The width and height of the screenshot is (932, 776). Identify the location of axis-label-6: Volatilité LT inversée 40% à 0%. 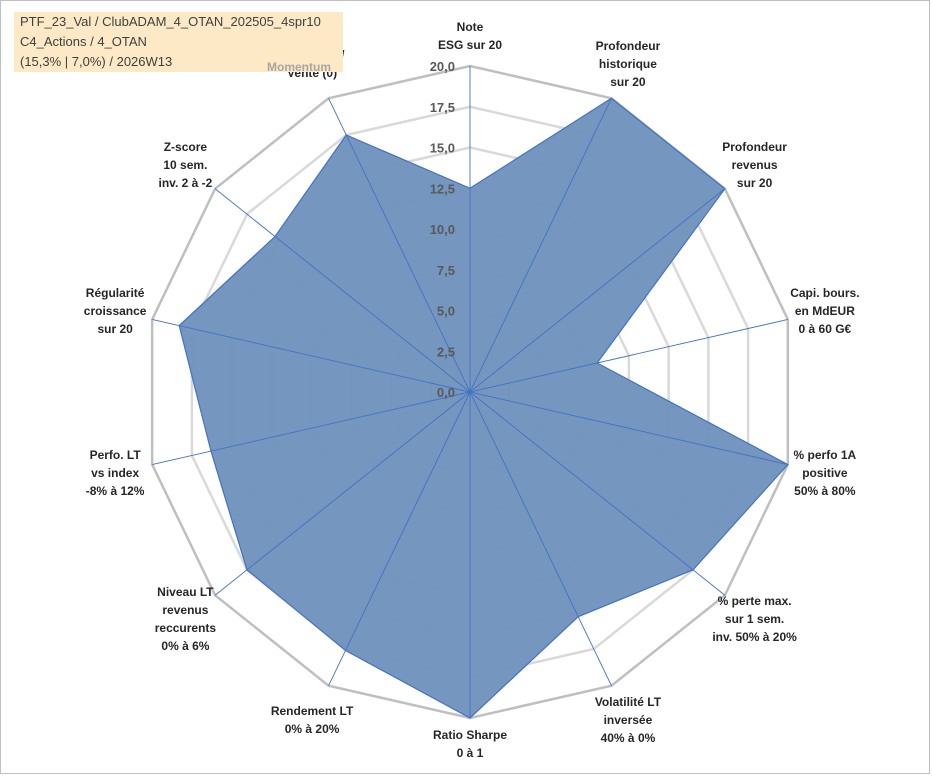
(628, 720).